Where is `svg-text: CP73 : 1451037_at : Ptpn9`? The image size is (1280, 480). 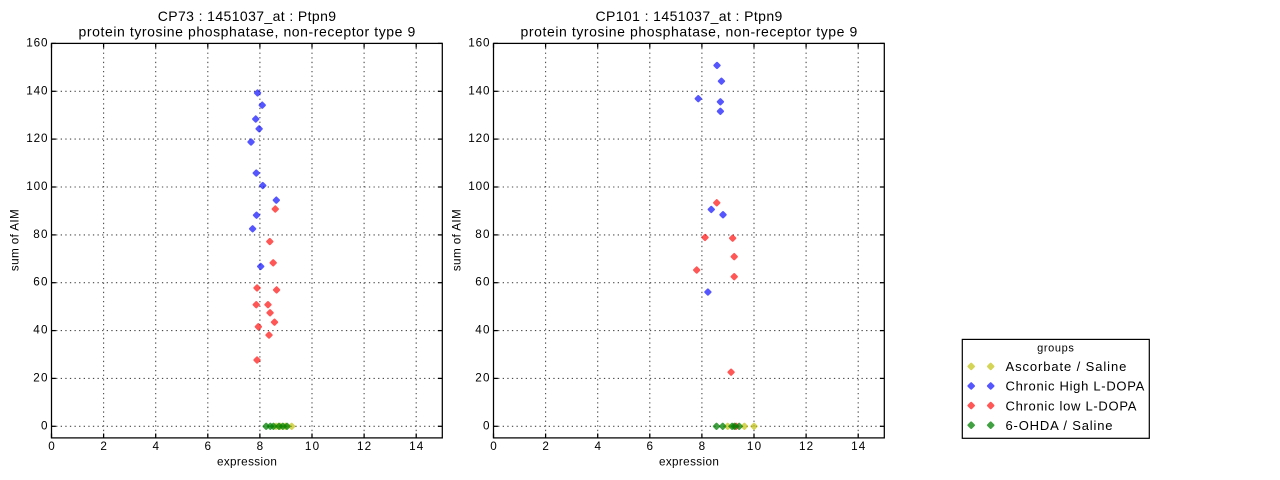
svg-text: CP73 : 1451037_at : Ptpn9 is located at coordinates (247, 16).